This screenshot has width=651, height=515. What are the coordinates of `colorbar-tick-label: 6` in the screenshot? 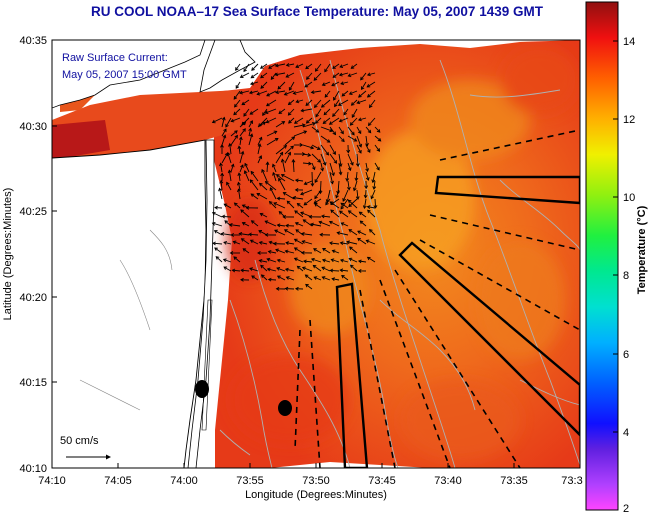 It's located at (626, 355).